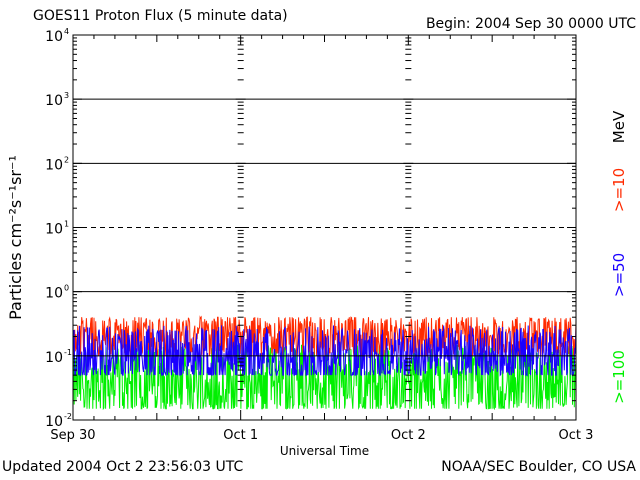 This screenshot has height=480, width=640. Describe the element at coordinates (619, 126) in the screenshot. I see `legend-units: MeV` at that location.